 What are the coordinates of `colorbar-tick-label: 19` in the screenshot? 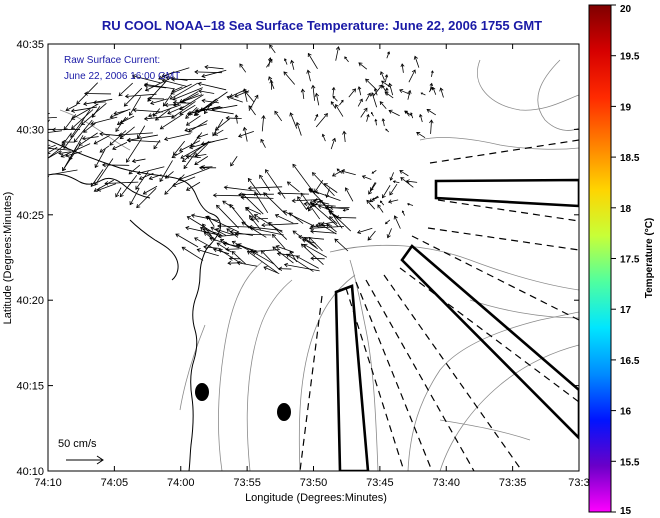 It's located at (626, 107).